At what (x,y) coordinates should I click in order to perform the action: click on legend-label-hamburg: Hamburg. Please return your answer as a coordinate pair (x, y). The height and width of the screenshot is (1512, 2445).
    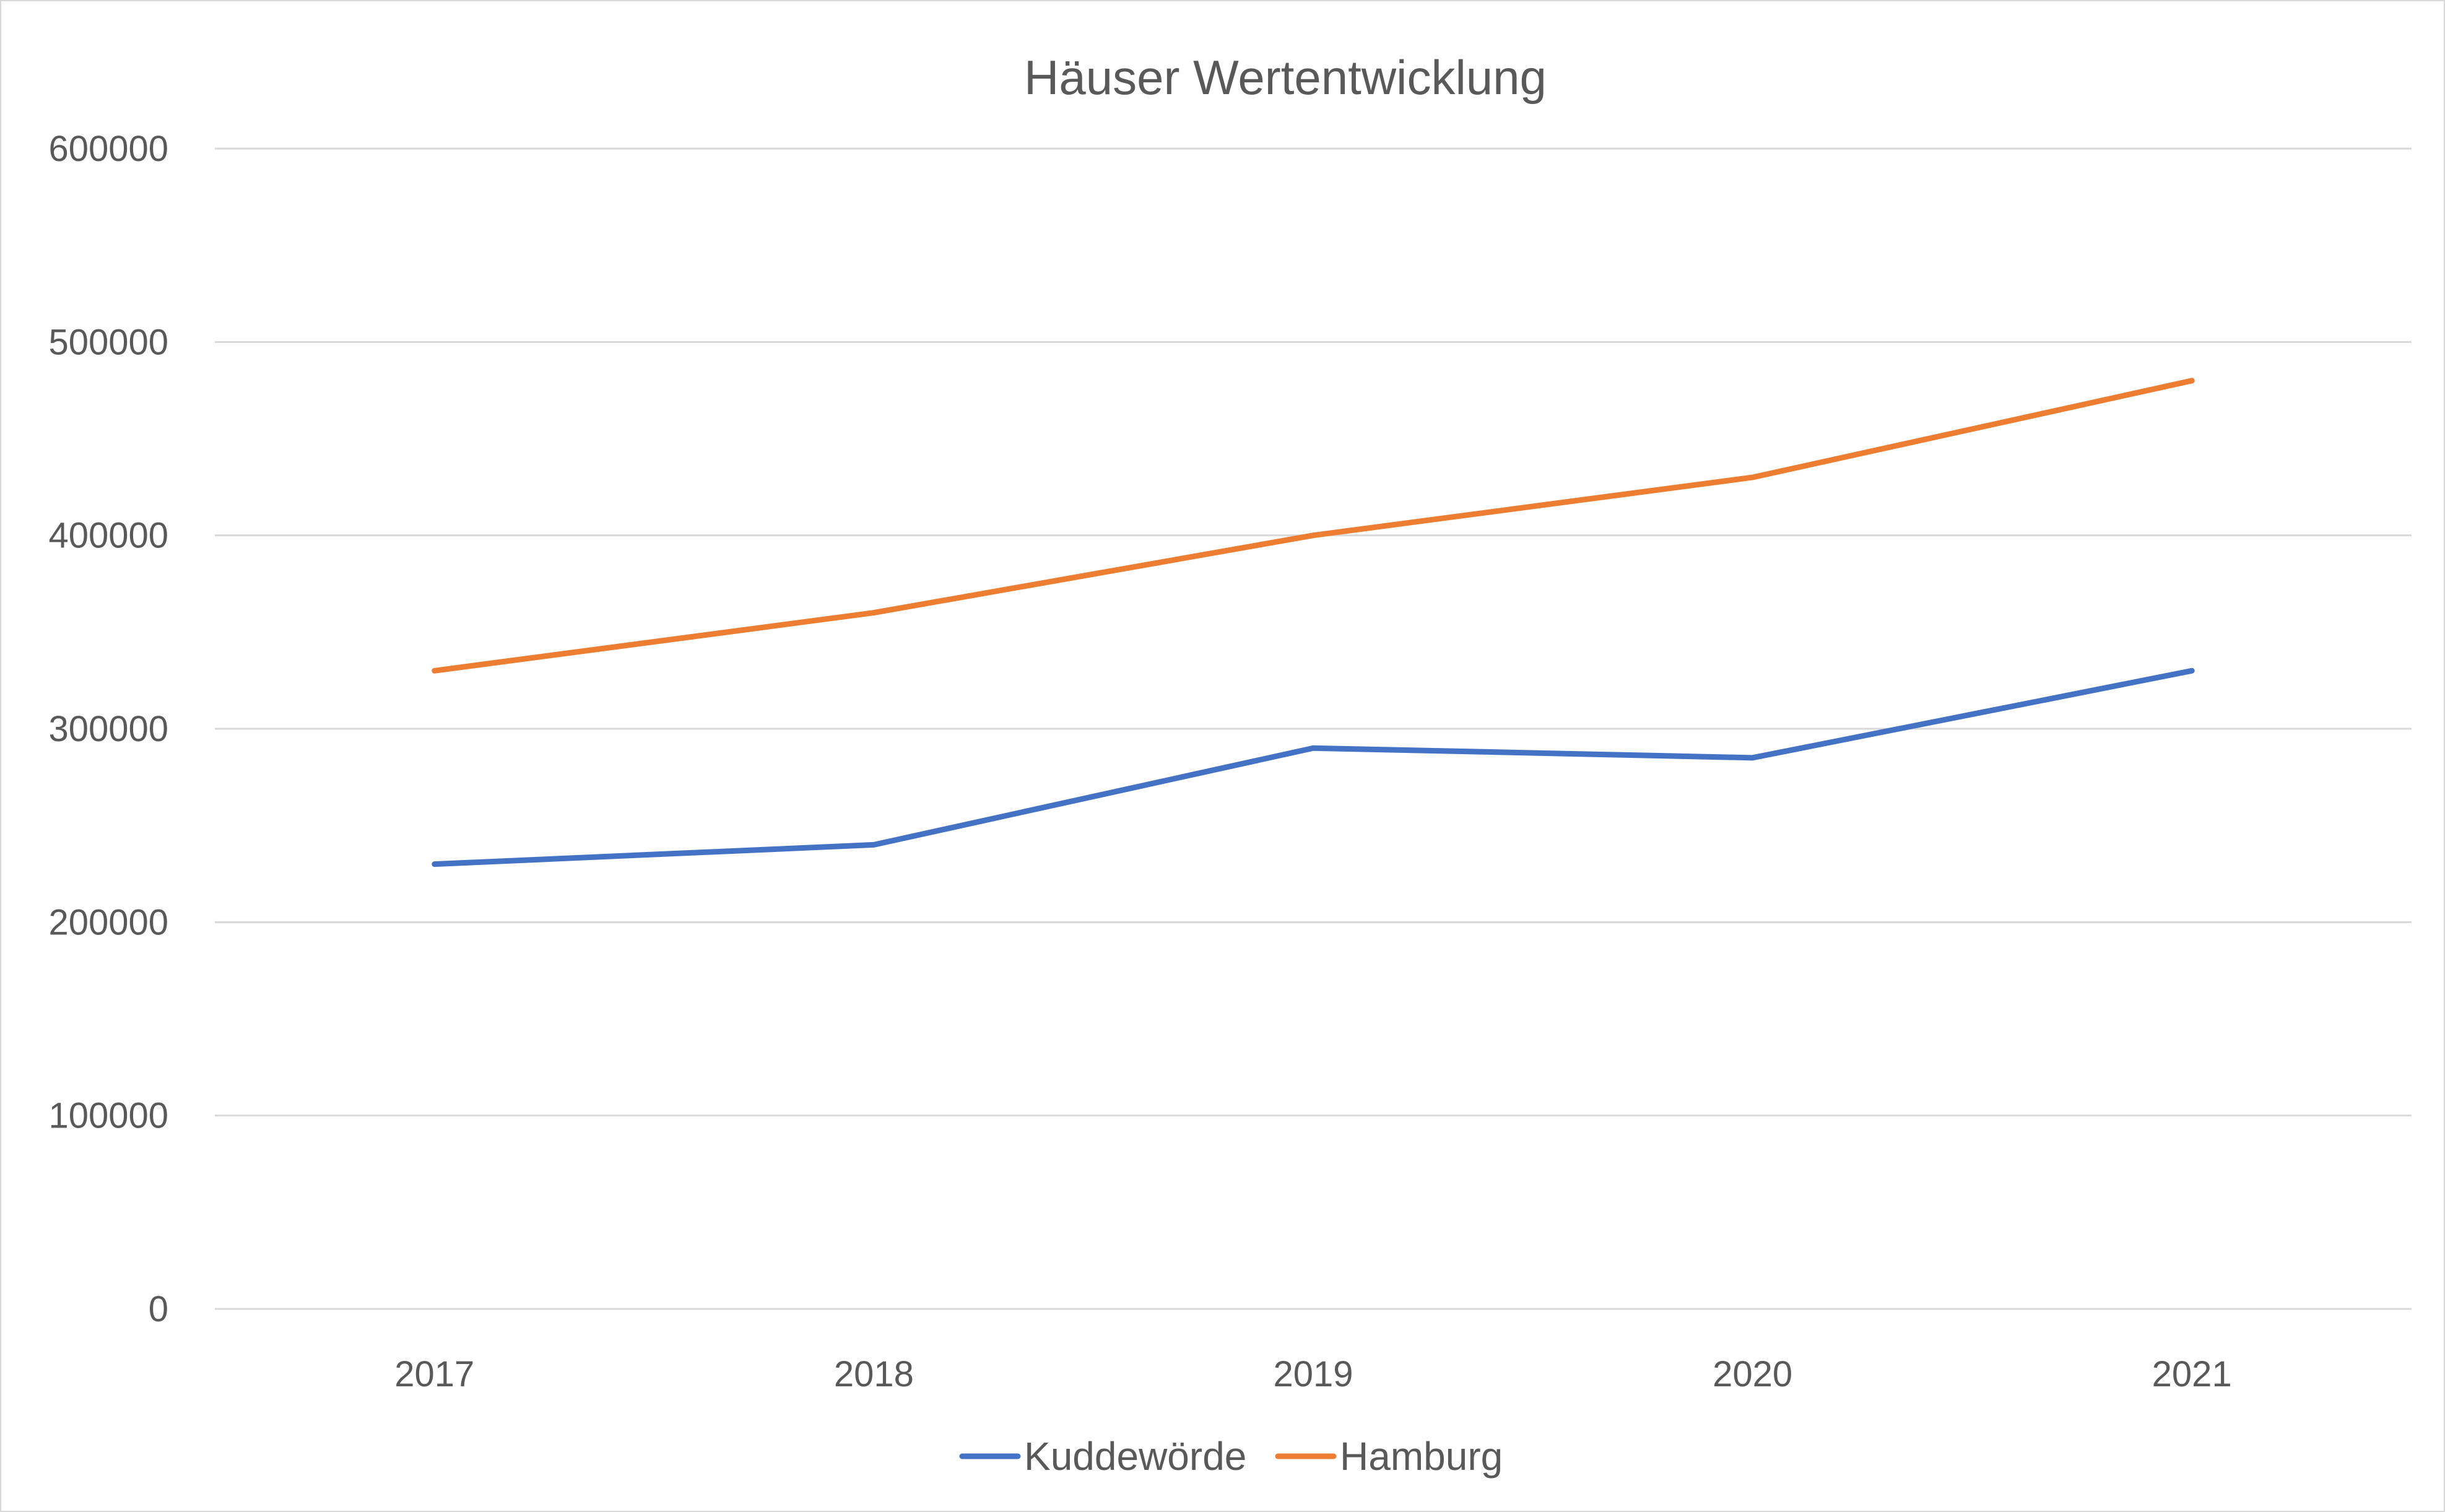
    Looking at the image, I should click on (1421, 1457).